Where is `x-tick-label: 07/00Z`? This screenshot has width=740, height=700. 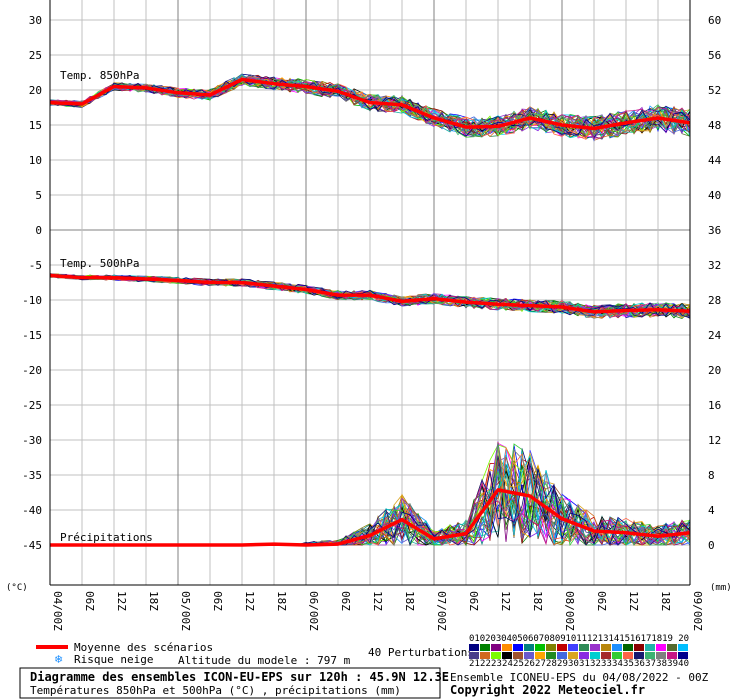
x-tick-label: 07/00Z is located at coordinates (441, 611).